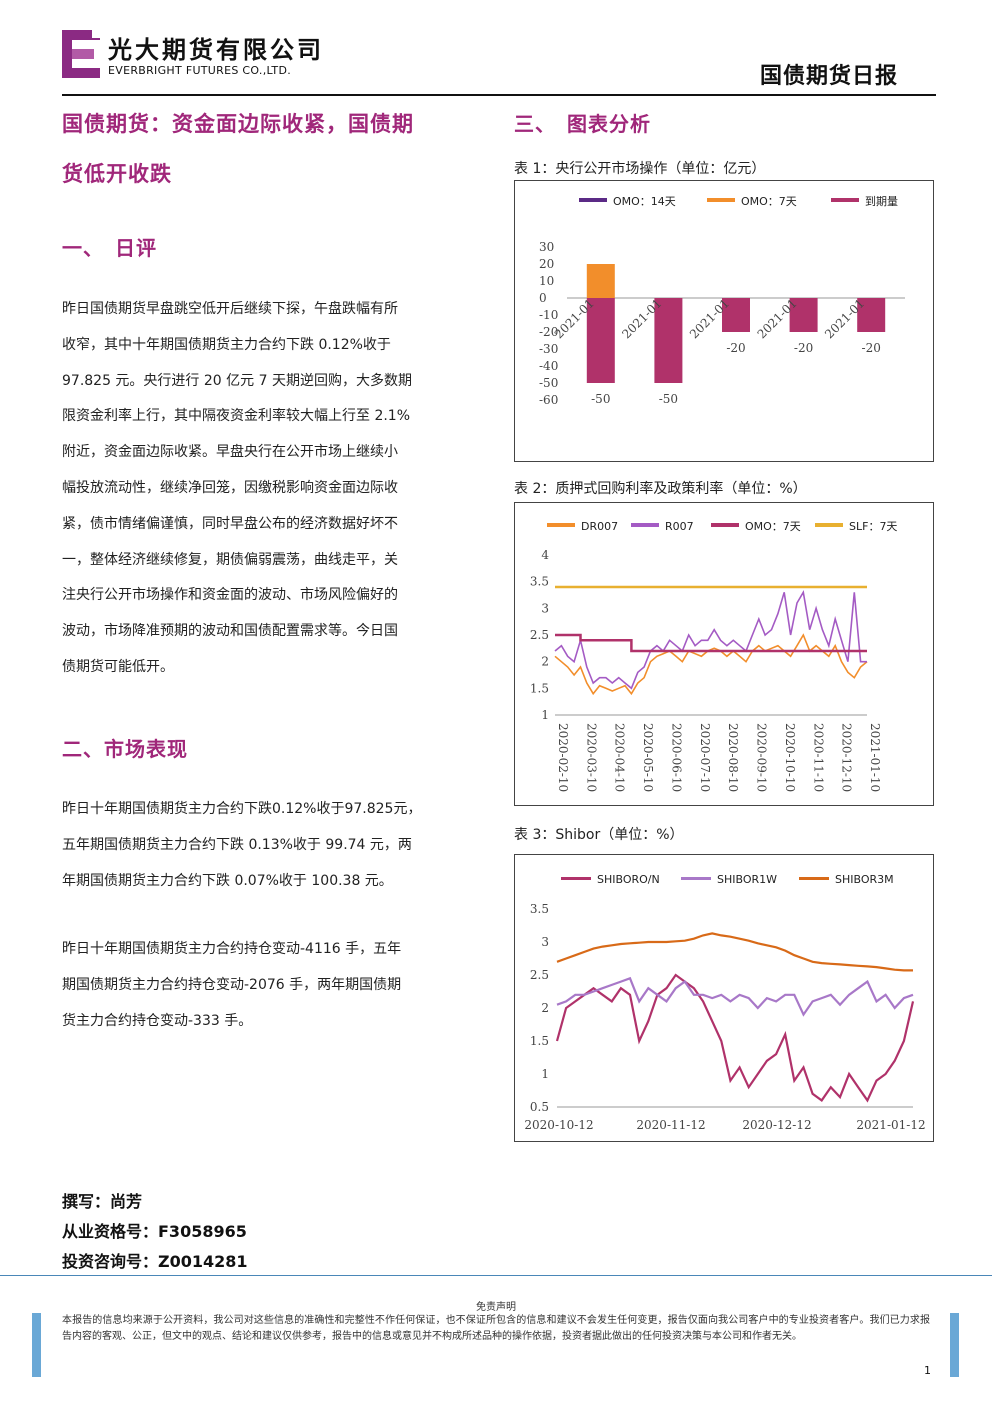 This screenshot has height=1403, width=992. I want to click on footer-divider, so click(496, 1275).